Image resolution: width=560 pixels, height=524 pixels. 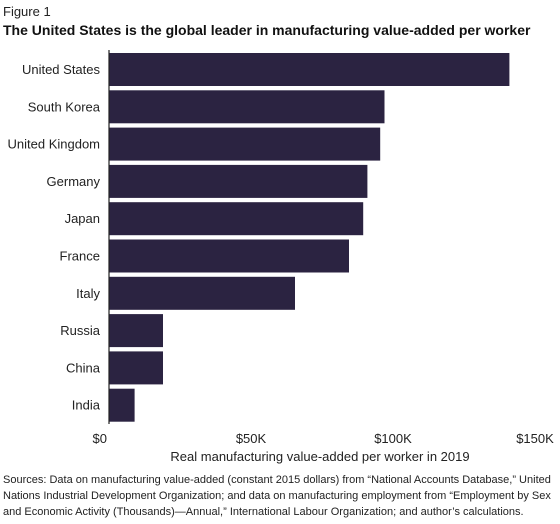 I want to click on bar-germany, so click(x=238, y=181).